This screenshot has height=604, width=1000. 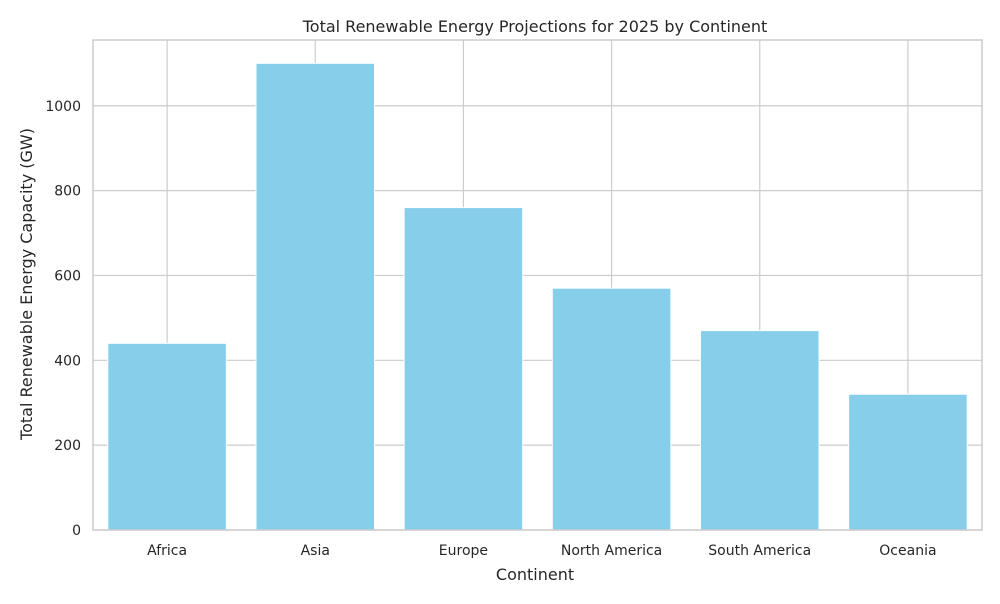 I want to click on y-tick-label: 200, so click(x=67, y=446).